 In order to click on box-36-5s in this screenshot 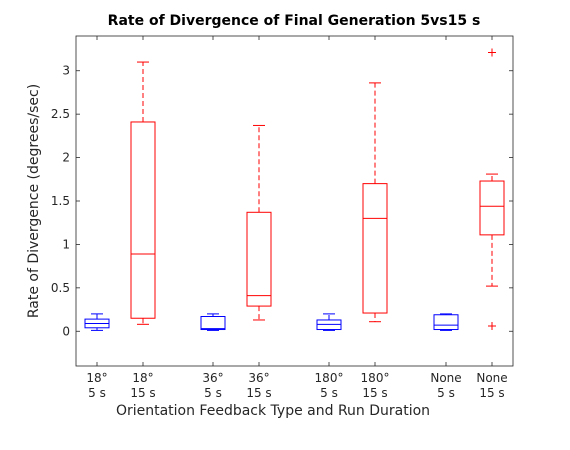, I will do `click(213, 322)`.